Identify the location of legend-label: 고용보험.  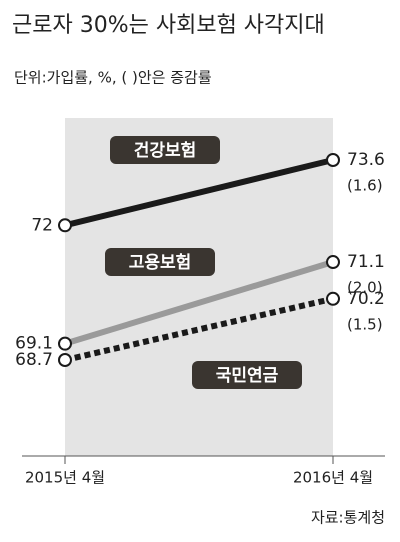
(160, 262).